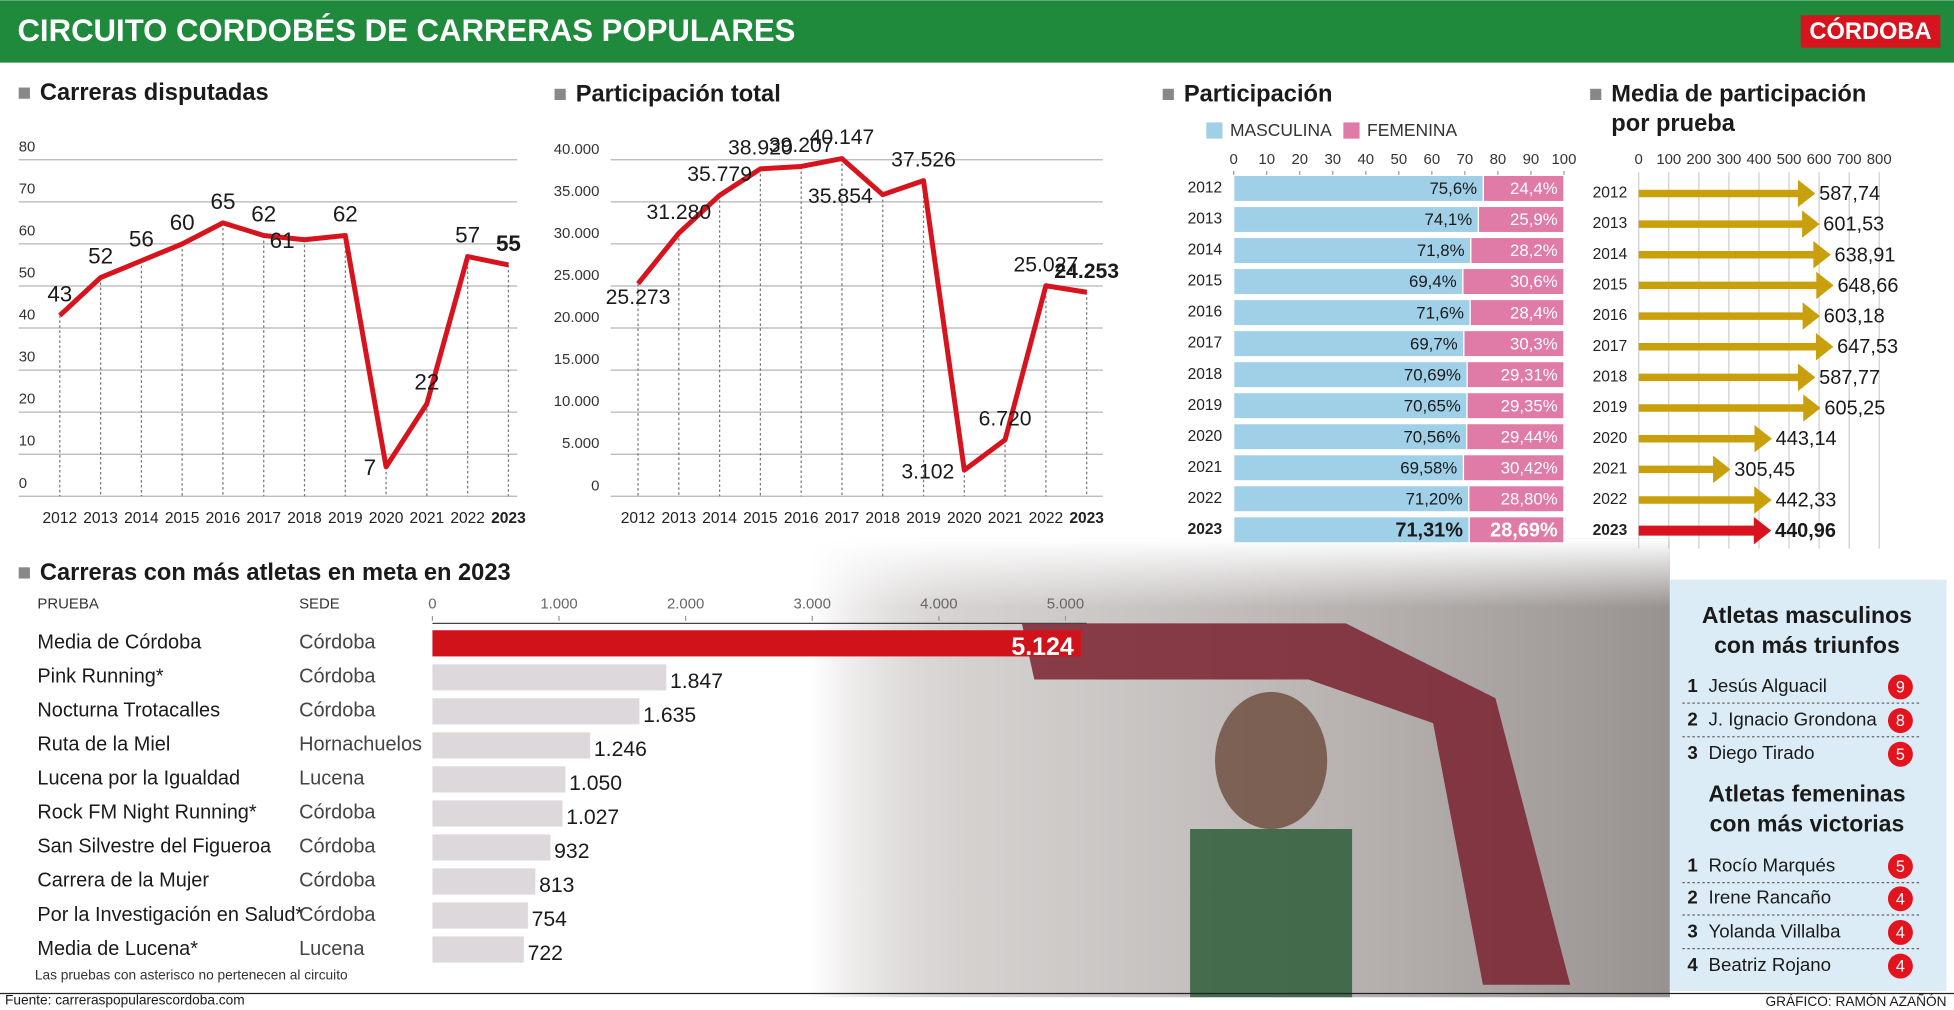 This screenshot has width=1954, height=1010. What do you see at coordinates (1770, 897) in the screenshot?
I see `athlete-name: Irene Rancaño` at bounding box center [1770, 897].